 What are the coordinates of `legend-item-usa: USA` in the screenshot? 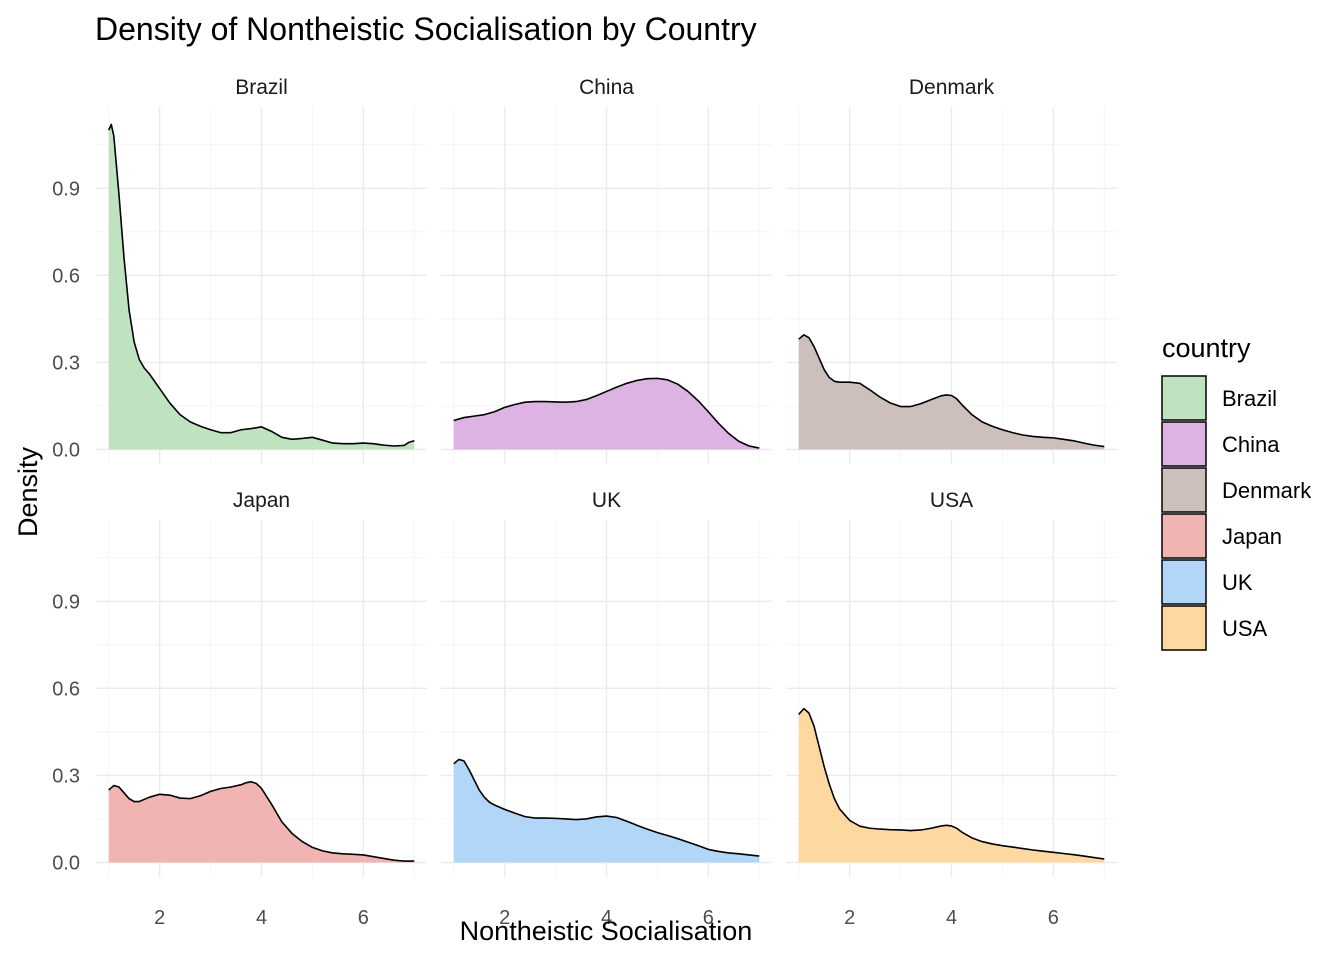 It's located at (1214, 628).